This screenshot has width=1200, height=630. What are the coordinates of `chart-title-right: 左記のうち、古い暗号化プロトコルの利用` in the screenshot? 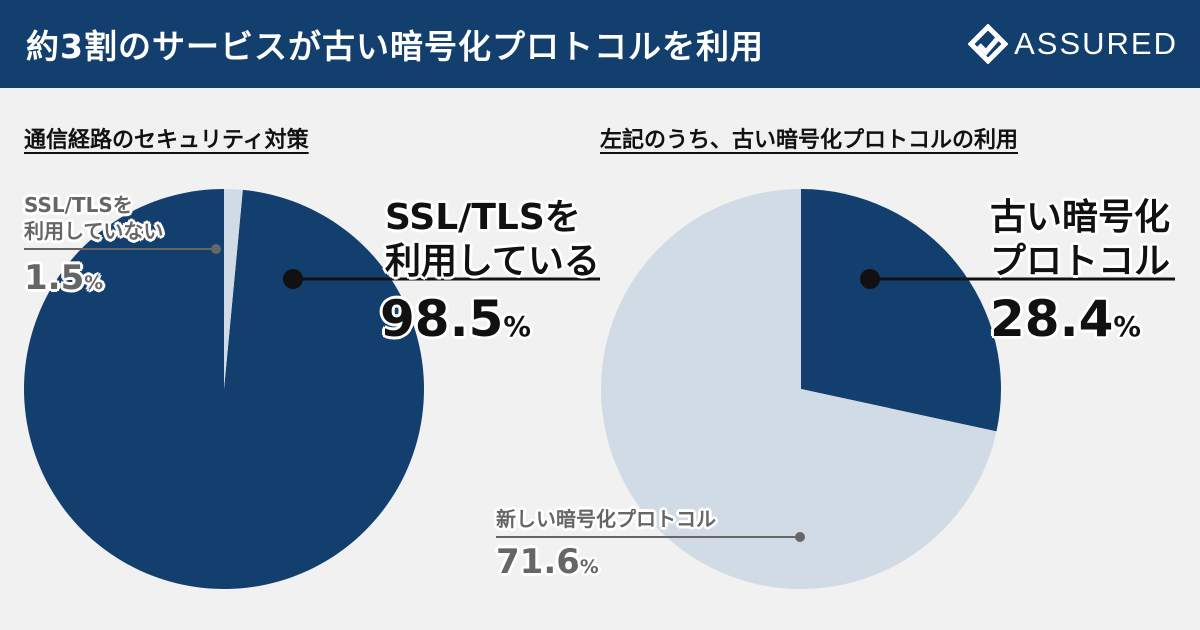 It's located at (809, 140).